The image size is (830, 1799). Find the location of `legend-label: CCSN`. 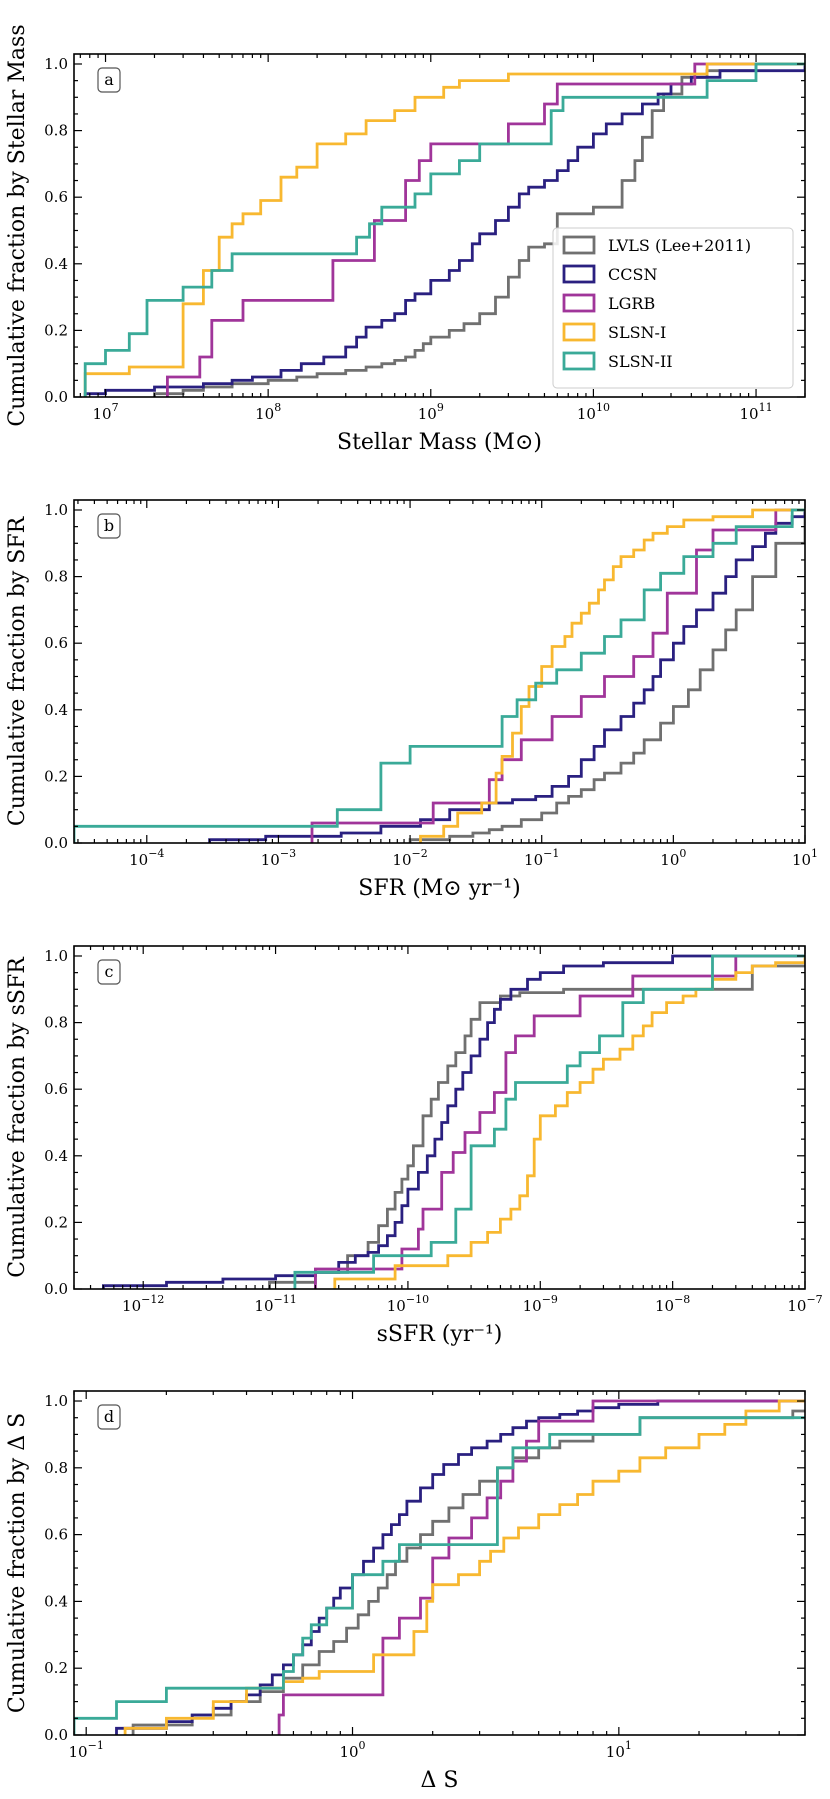

legend-label: CCSN is located at coordinates (632, 274).